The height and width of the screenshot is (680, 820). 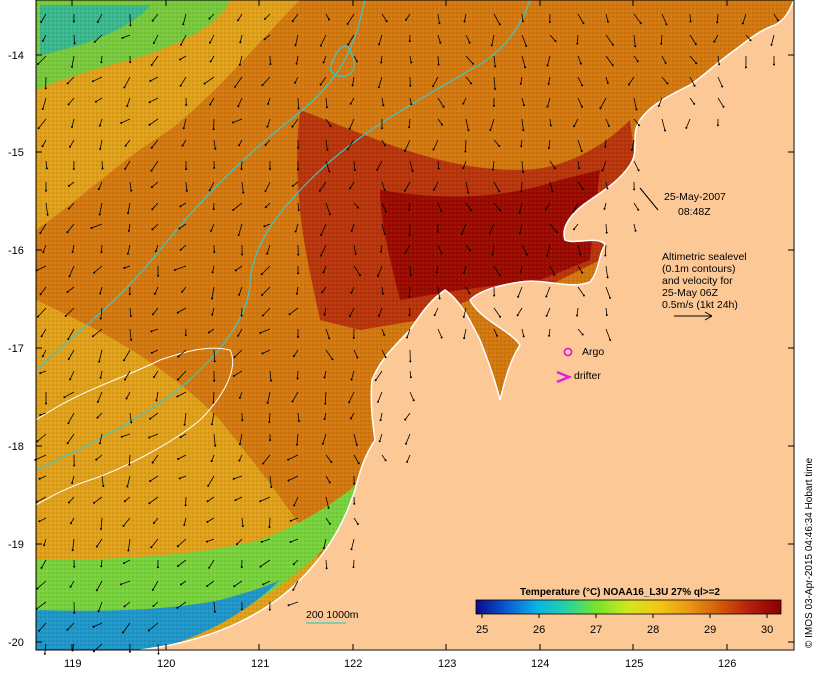 I want to click on lat-tick-label: -16, so click(x=16, y=251).